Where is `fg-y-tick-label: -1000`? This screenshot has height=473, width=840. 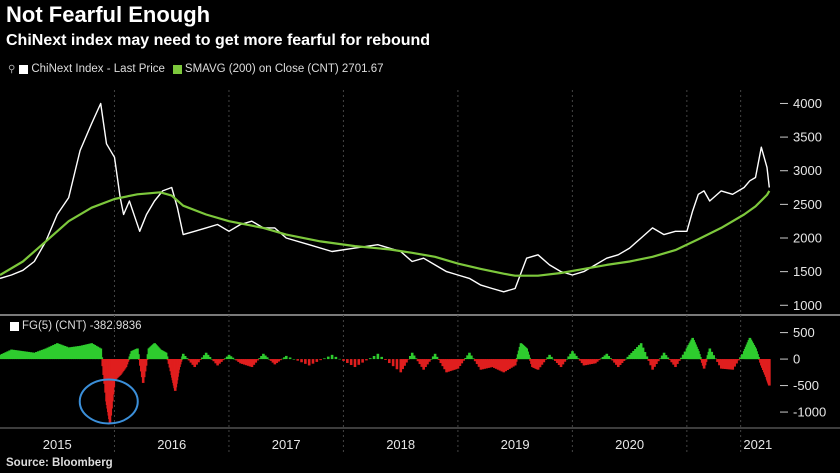 fg-y-tick-label: -1000 is located at coordinates (809, 412).